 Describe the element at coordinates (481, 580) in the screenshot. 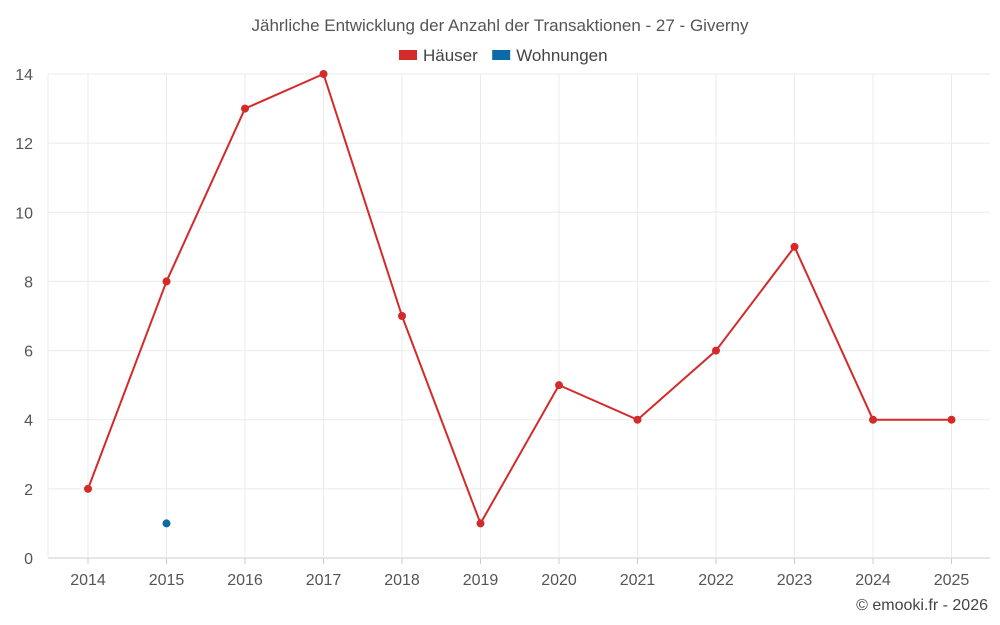

I see `x-tick-label: 2019` at that location.